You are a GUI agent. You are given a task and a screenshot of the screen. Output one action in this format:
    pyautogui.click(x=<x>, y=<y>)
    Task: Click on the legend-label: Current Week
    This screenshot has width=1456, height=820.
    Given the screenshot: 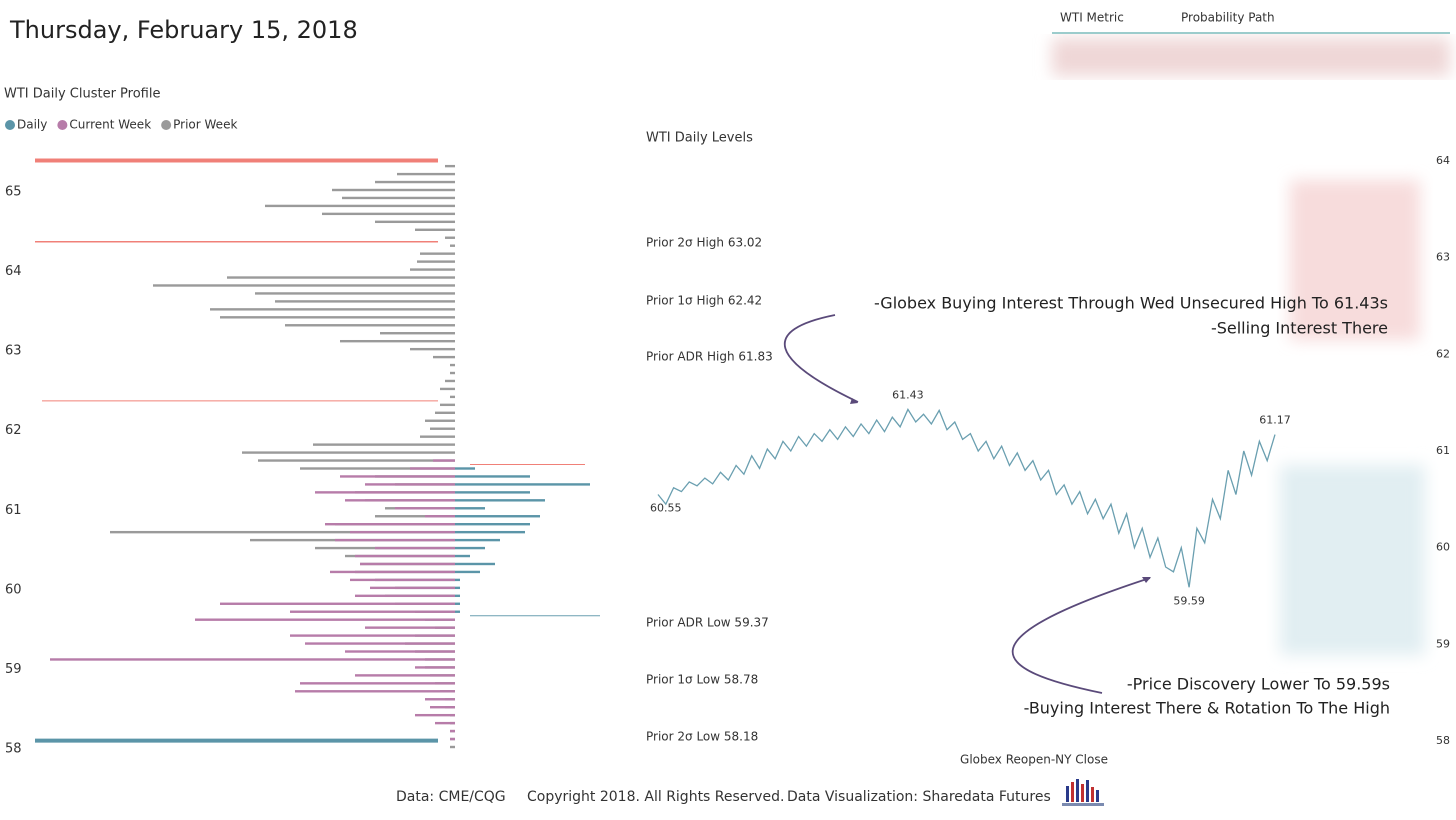 What is the action you would take?
    pyautogui.click(x=110, y=125)
    